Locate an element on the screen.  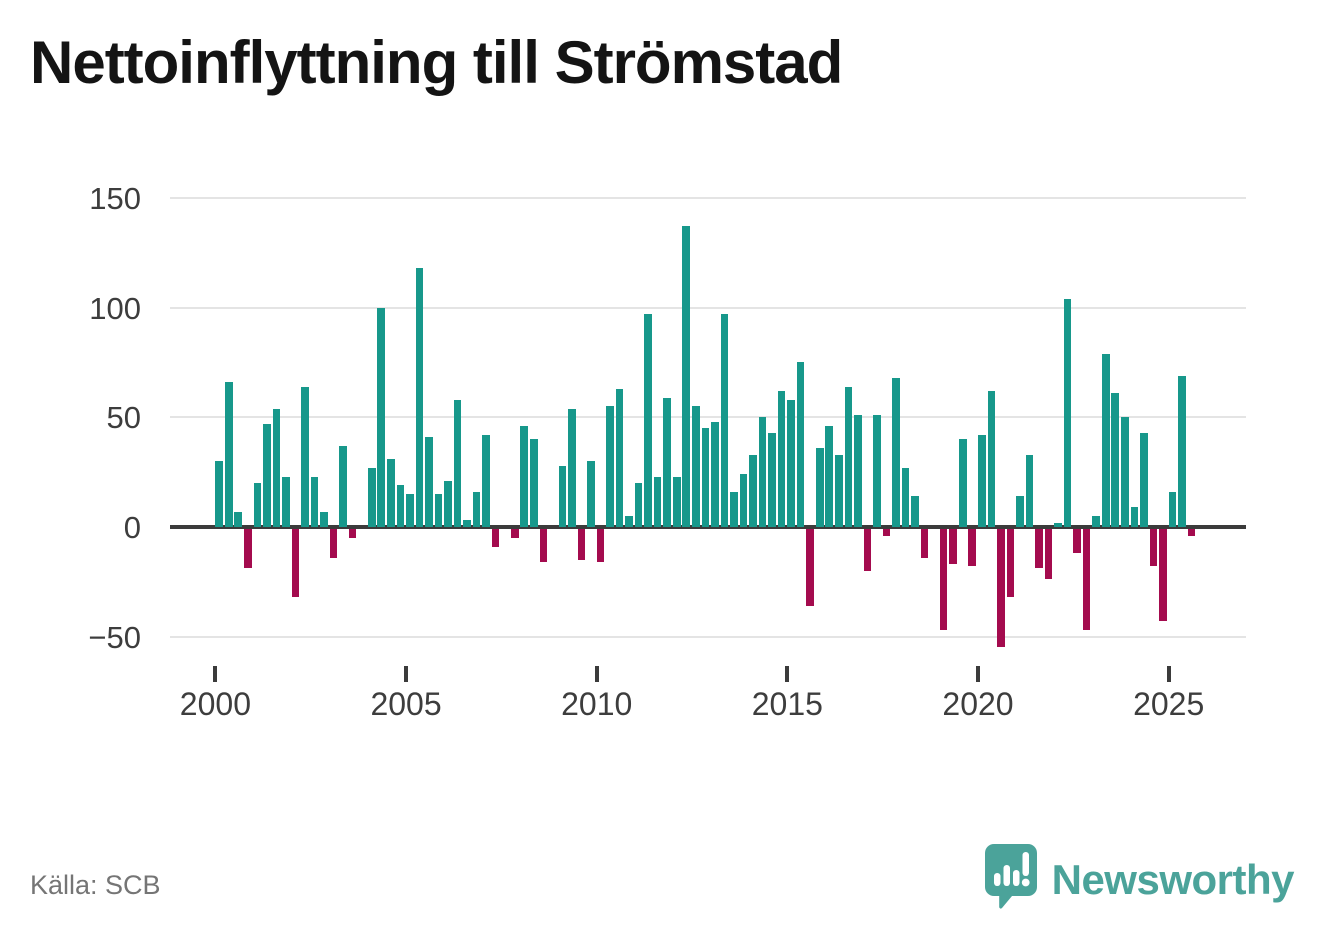
bar-2013-Q4 is located at coordinates (743, 500).